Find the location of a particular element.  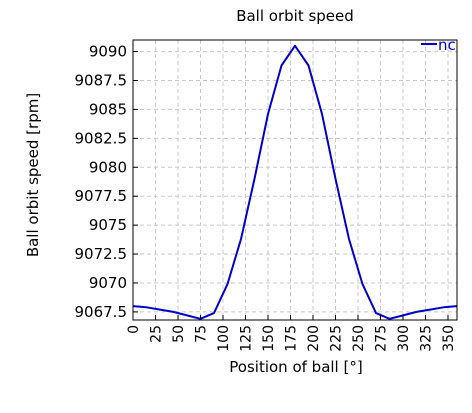

x-tick-label: 175 is located at coordinates (292, 338).